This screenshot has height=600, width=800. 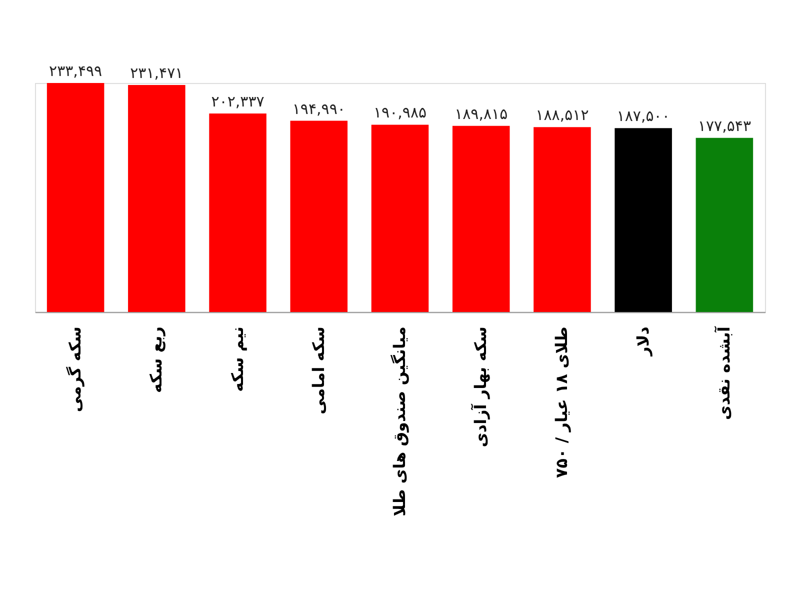 I want to click on x-tick-label: نیم سکه, so click(x=237, y=359).